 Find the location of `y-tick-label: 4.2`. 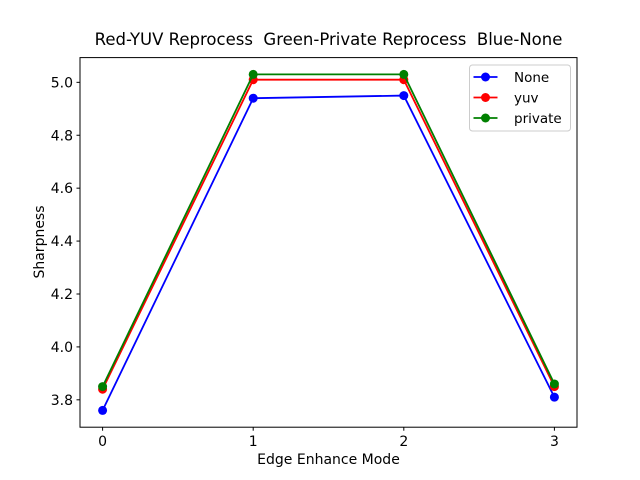

y-tick-label: 4.2 is located at coordinates (62, 295).